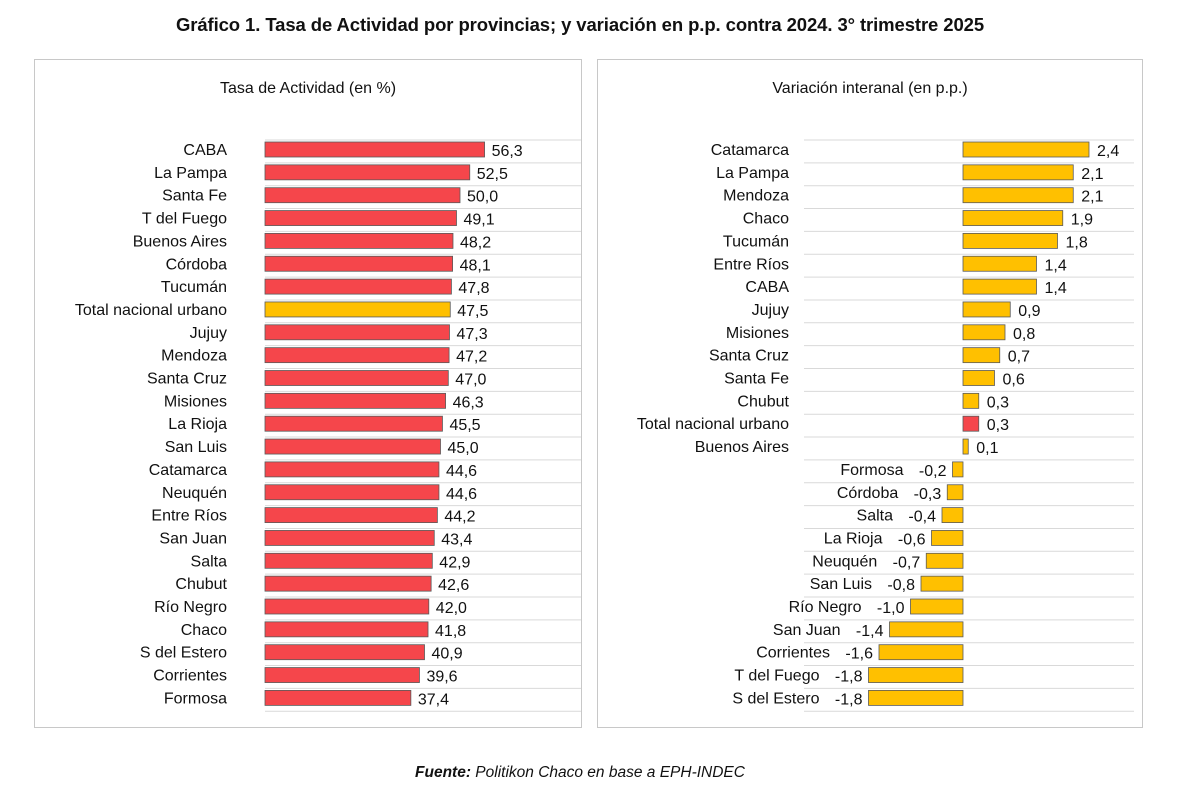 Image resolution: width=1200 pixels, height=811 pixels. Describe the element at coordinates (912, 539) in the screenshot. I see `value-label-la-rioja: -0,6` at that location.